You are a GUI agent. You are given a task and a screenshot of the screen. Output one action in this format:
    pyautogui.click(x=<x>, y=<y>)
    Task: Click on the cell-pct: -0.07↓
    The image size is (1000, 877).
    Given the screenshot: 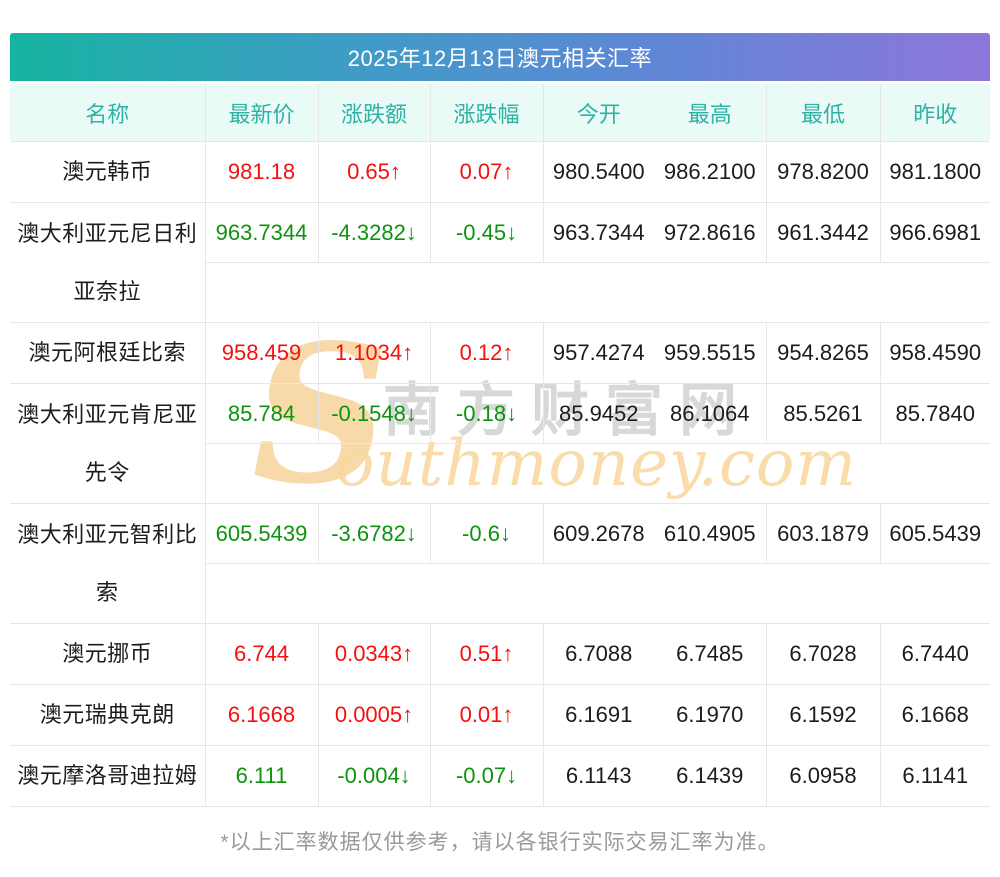 What is the action you would take?
    pyautogui.click(x=487, y=776)
    